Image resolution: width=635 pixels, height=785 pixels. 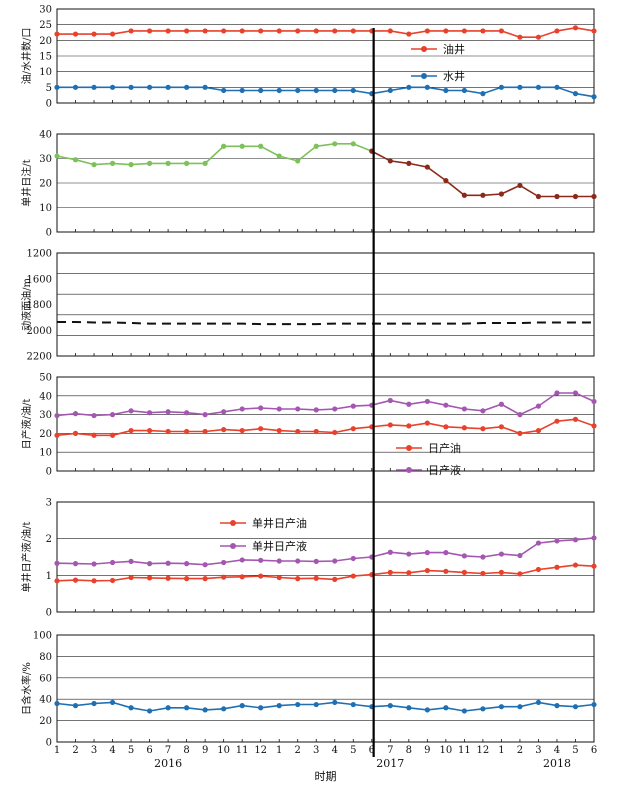 I want to click on legend-label: 水井, so click(x=454, y=76).